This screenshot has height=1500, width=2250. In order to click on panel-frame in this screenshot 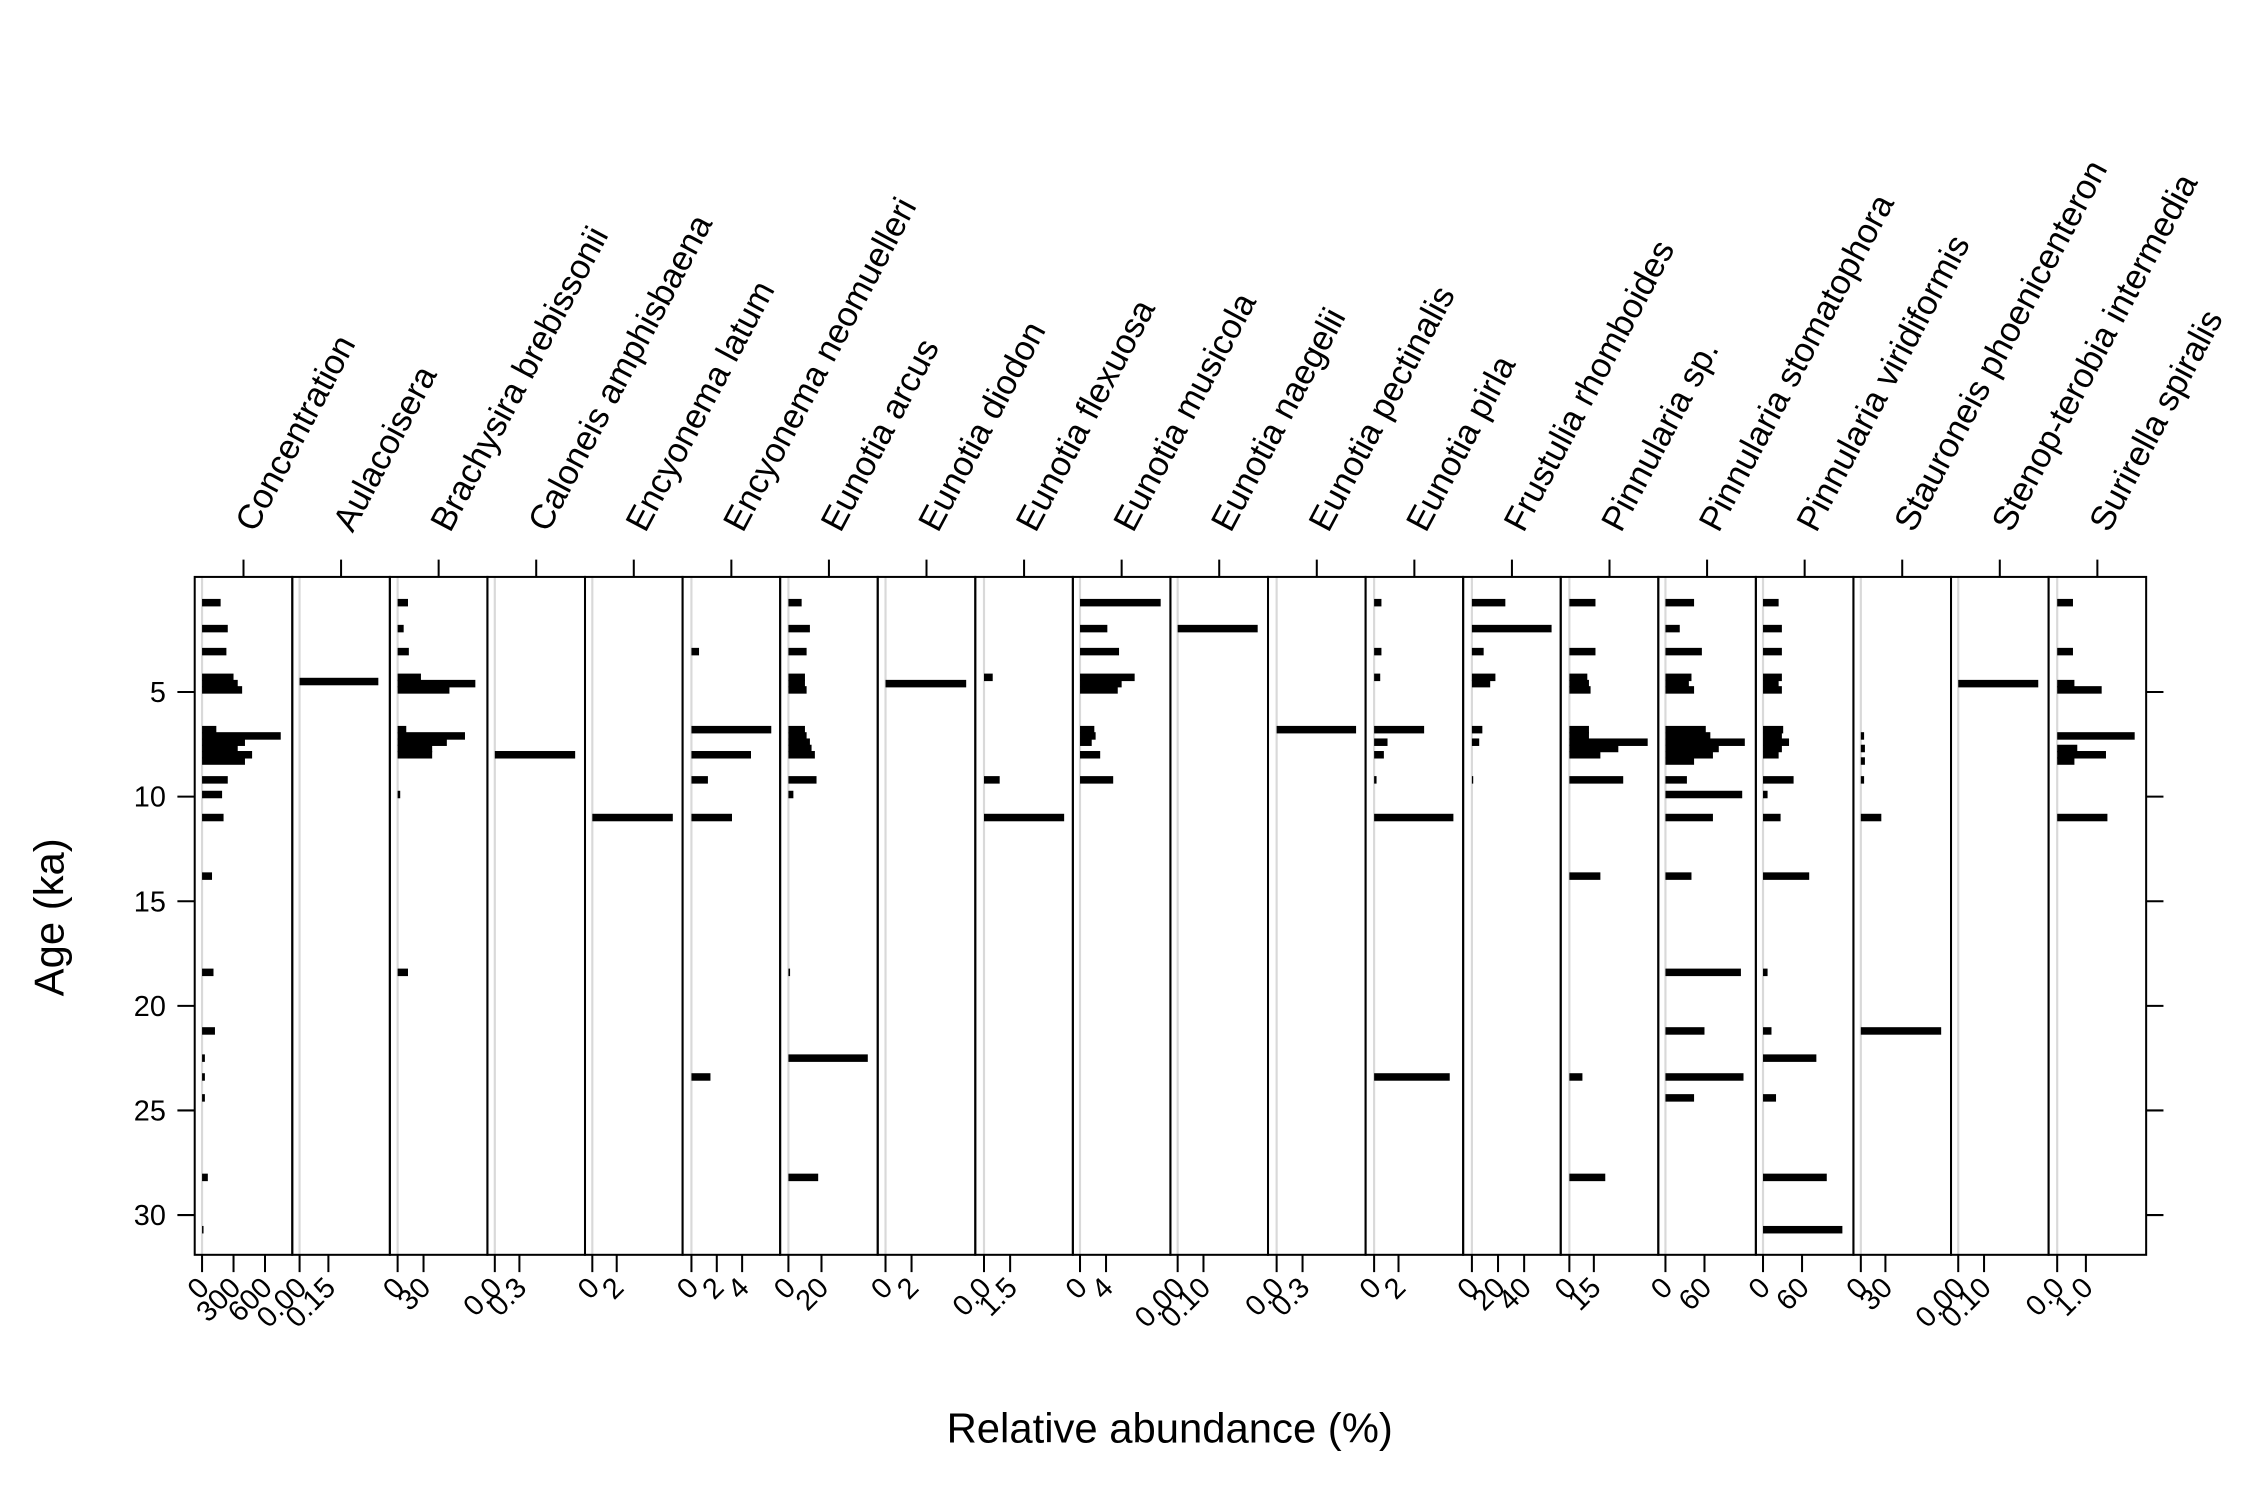, I will do `click(2097, 915)`.